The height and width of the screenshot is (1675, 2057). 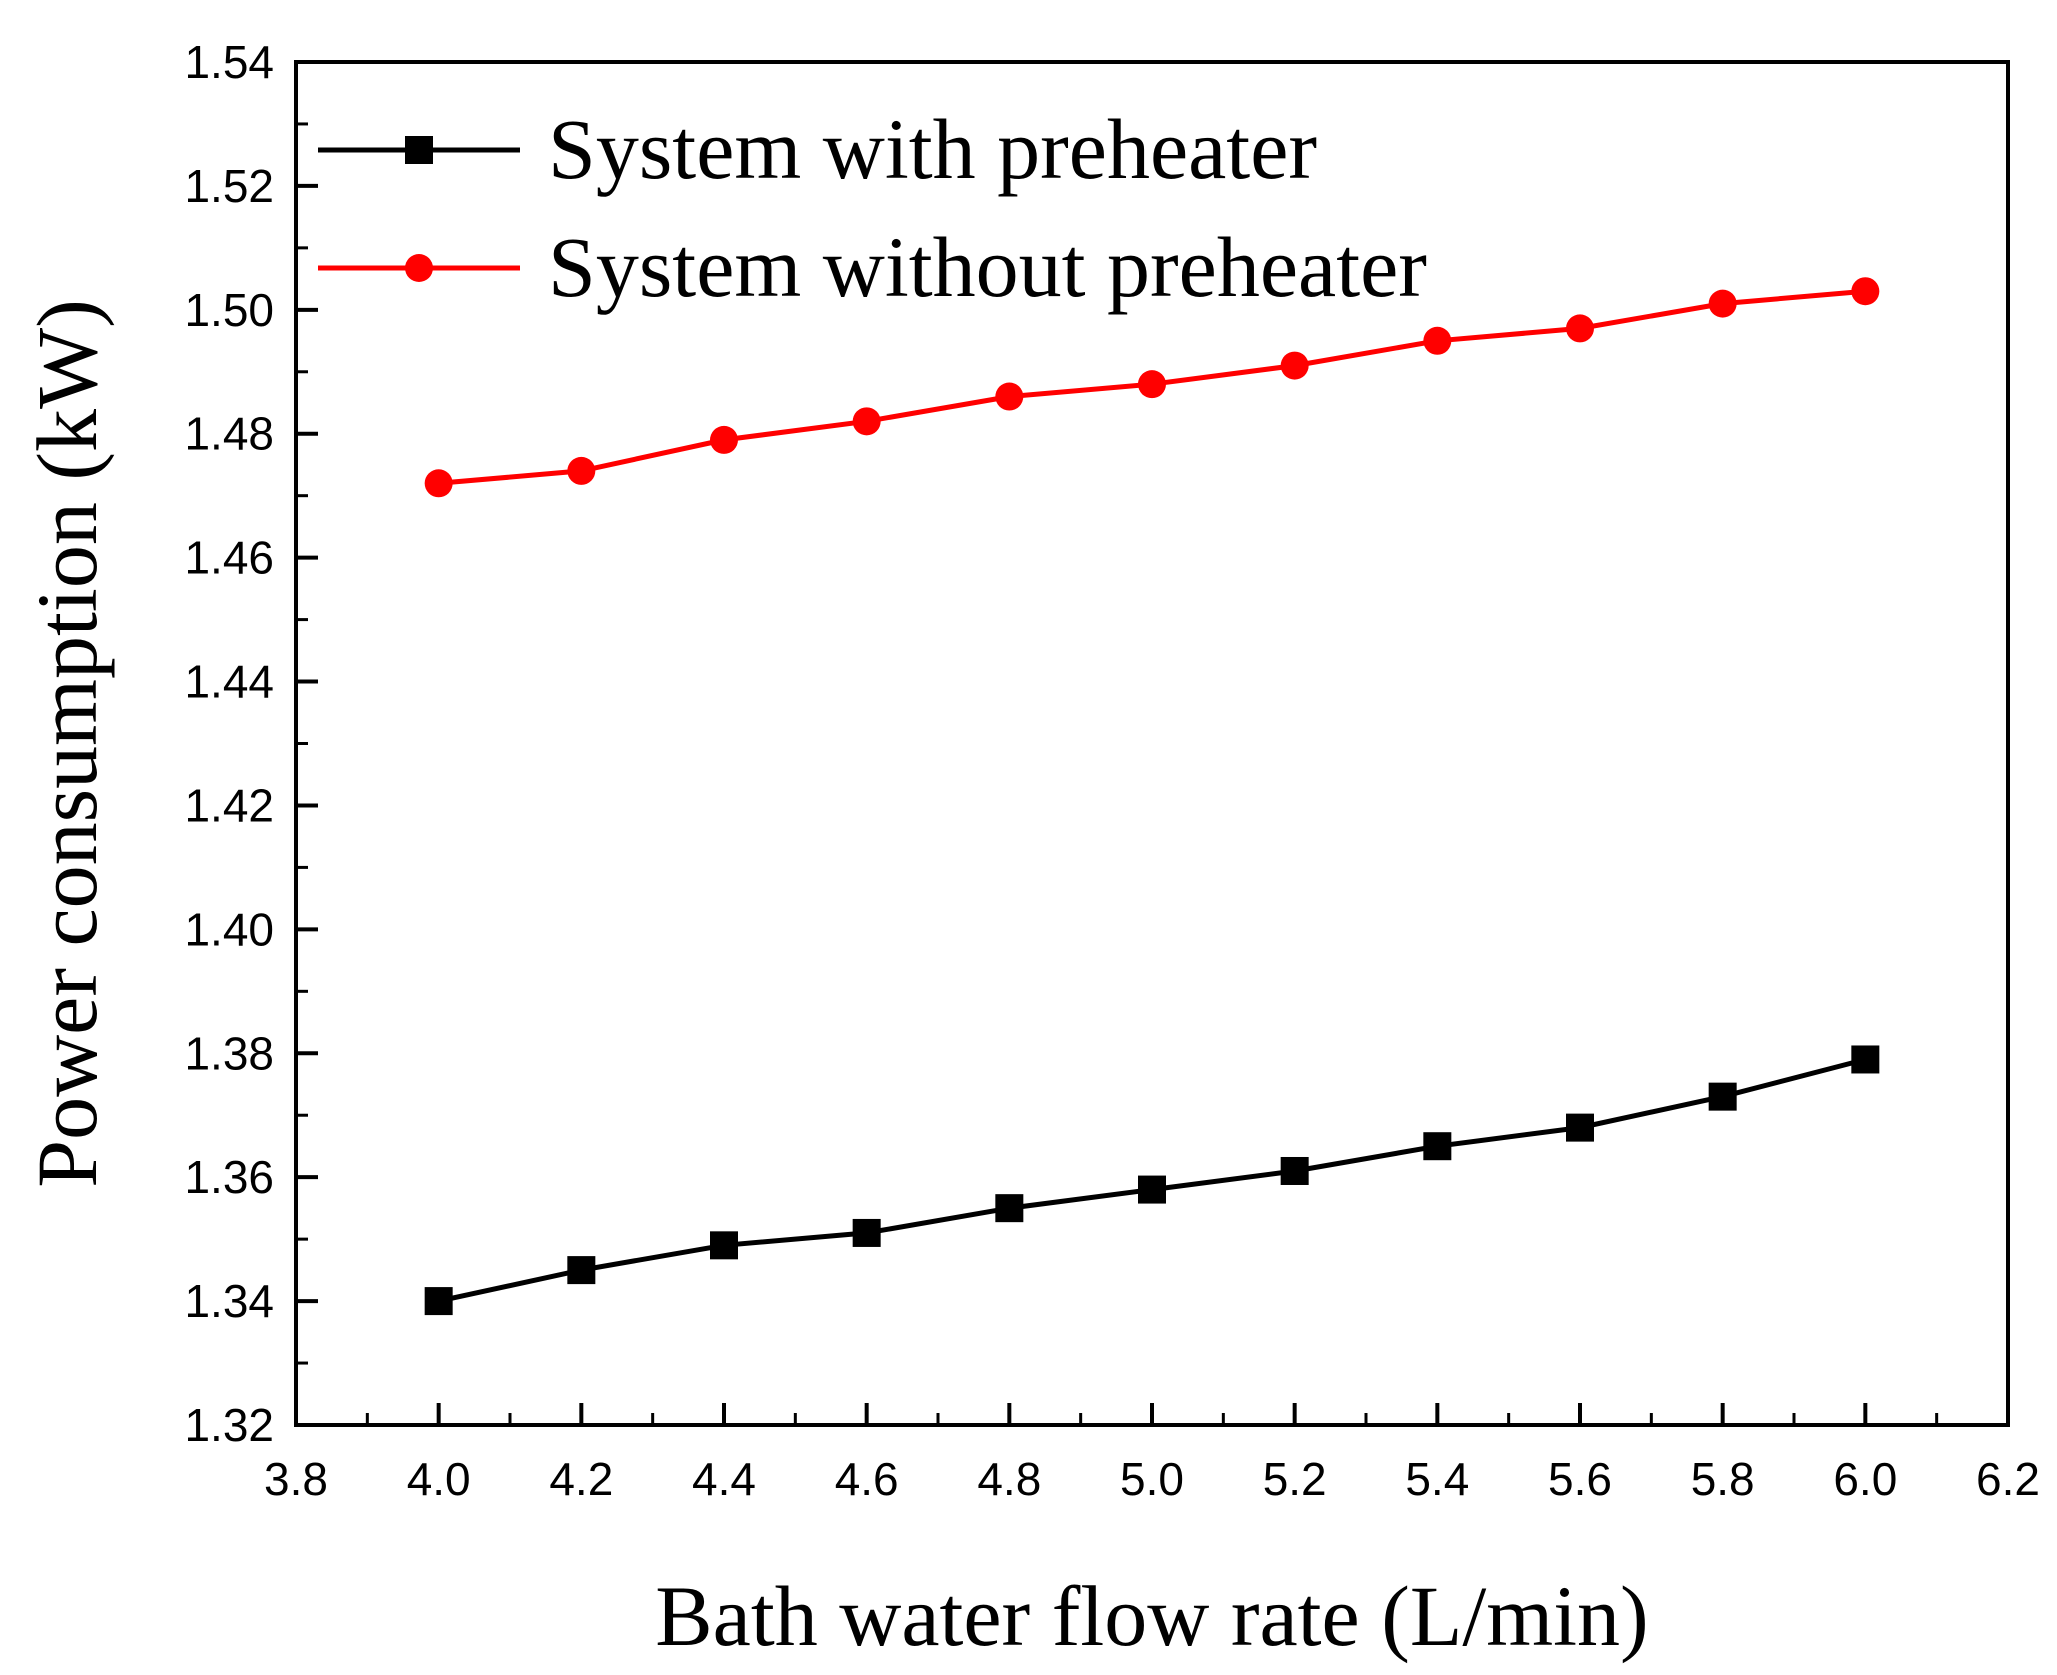 I want to click on x-axis-title: Bath water flow rate (L/min), so click(x=1151, y=1616).